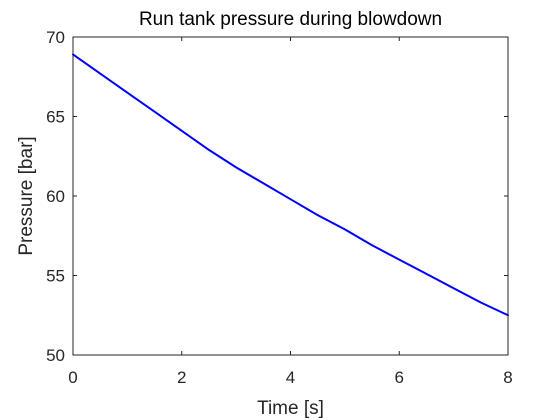  What do you see at coordinates (290, 408) in the screenshot?
I see `x-axis-label: Time [s]` at bounding box center [290, 408].